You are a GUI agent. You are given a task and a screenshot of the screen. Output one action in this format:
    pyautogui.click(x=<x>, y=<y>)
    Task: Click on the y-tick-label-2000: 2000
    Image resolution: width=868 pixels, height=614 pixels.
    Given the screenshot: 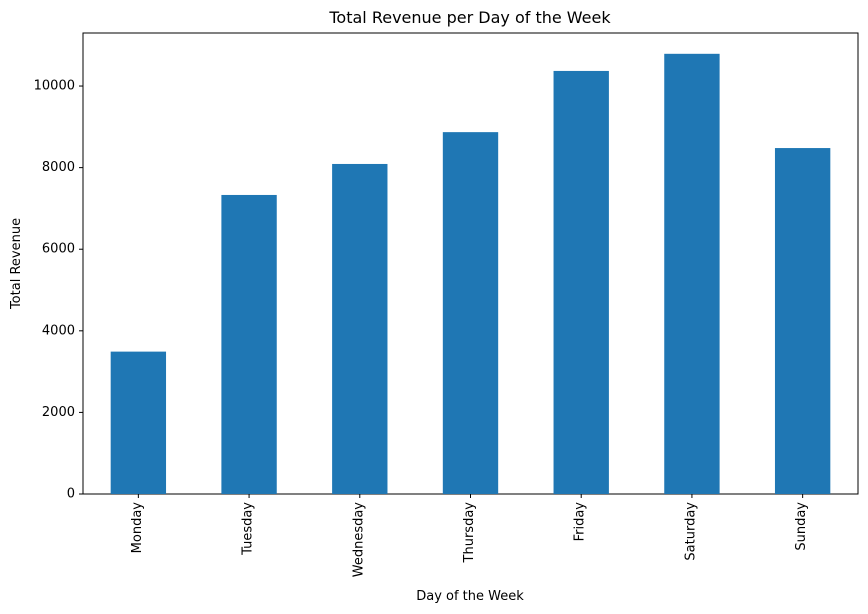 What is the action you would take?
    pyautogui.click(x=58, y=412)
    